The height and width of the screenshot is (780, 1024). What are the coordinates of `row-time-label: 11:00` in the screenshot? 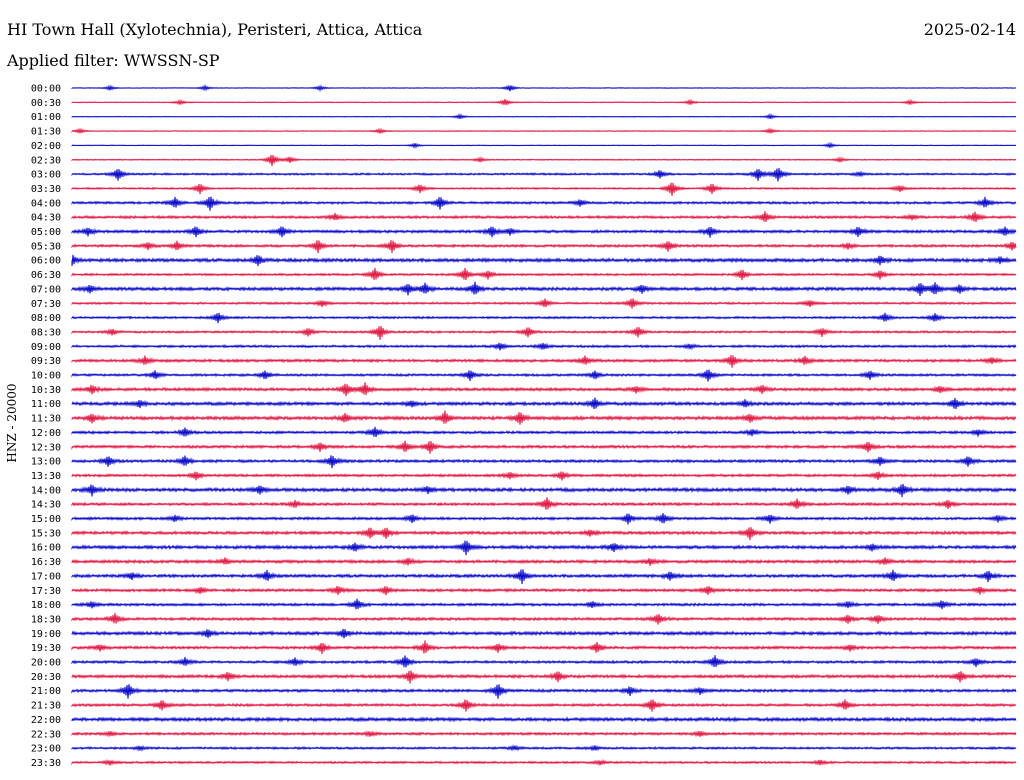 It's located at (46, 404).